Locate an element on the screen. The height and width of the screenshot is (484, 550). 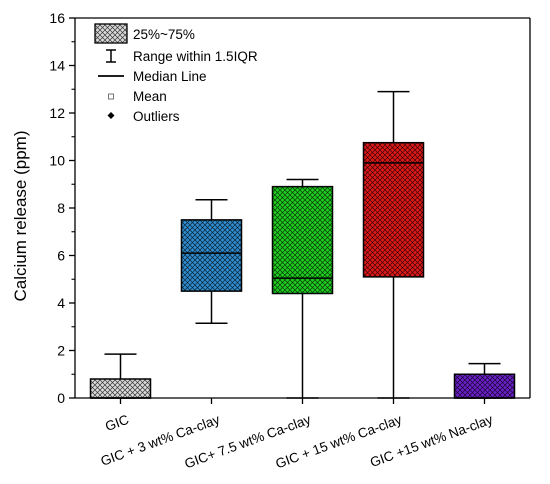
legend-label-whisker: Range within 1.5IQR is located at coordinates (195, 56).